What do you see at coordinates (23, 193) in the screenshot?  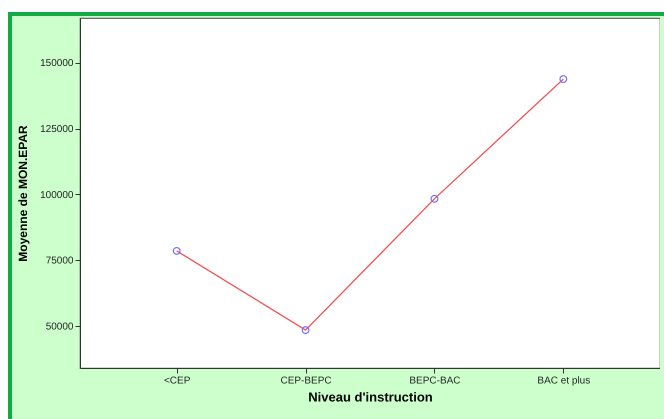 I see `y-axis-title: Moyenne de MON.EPAR` at bounding box center [23, 193].